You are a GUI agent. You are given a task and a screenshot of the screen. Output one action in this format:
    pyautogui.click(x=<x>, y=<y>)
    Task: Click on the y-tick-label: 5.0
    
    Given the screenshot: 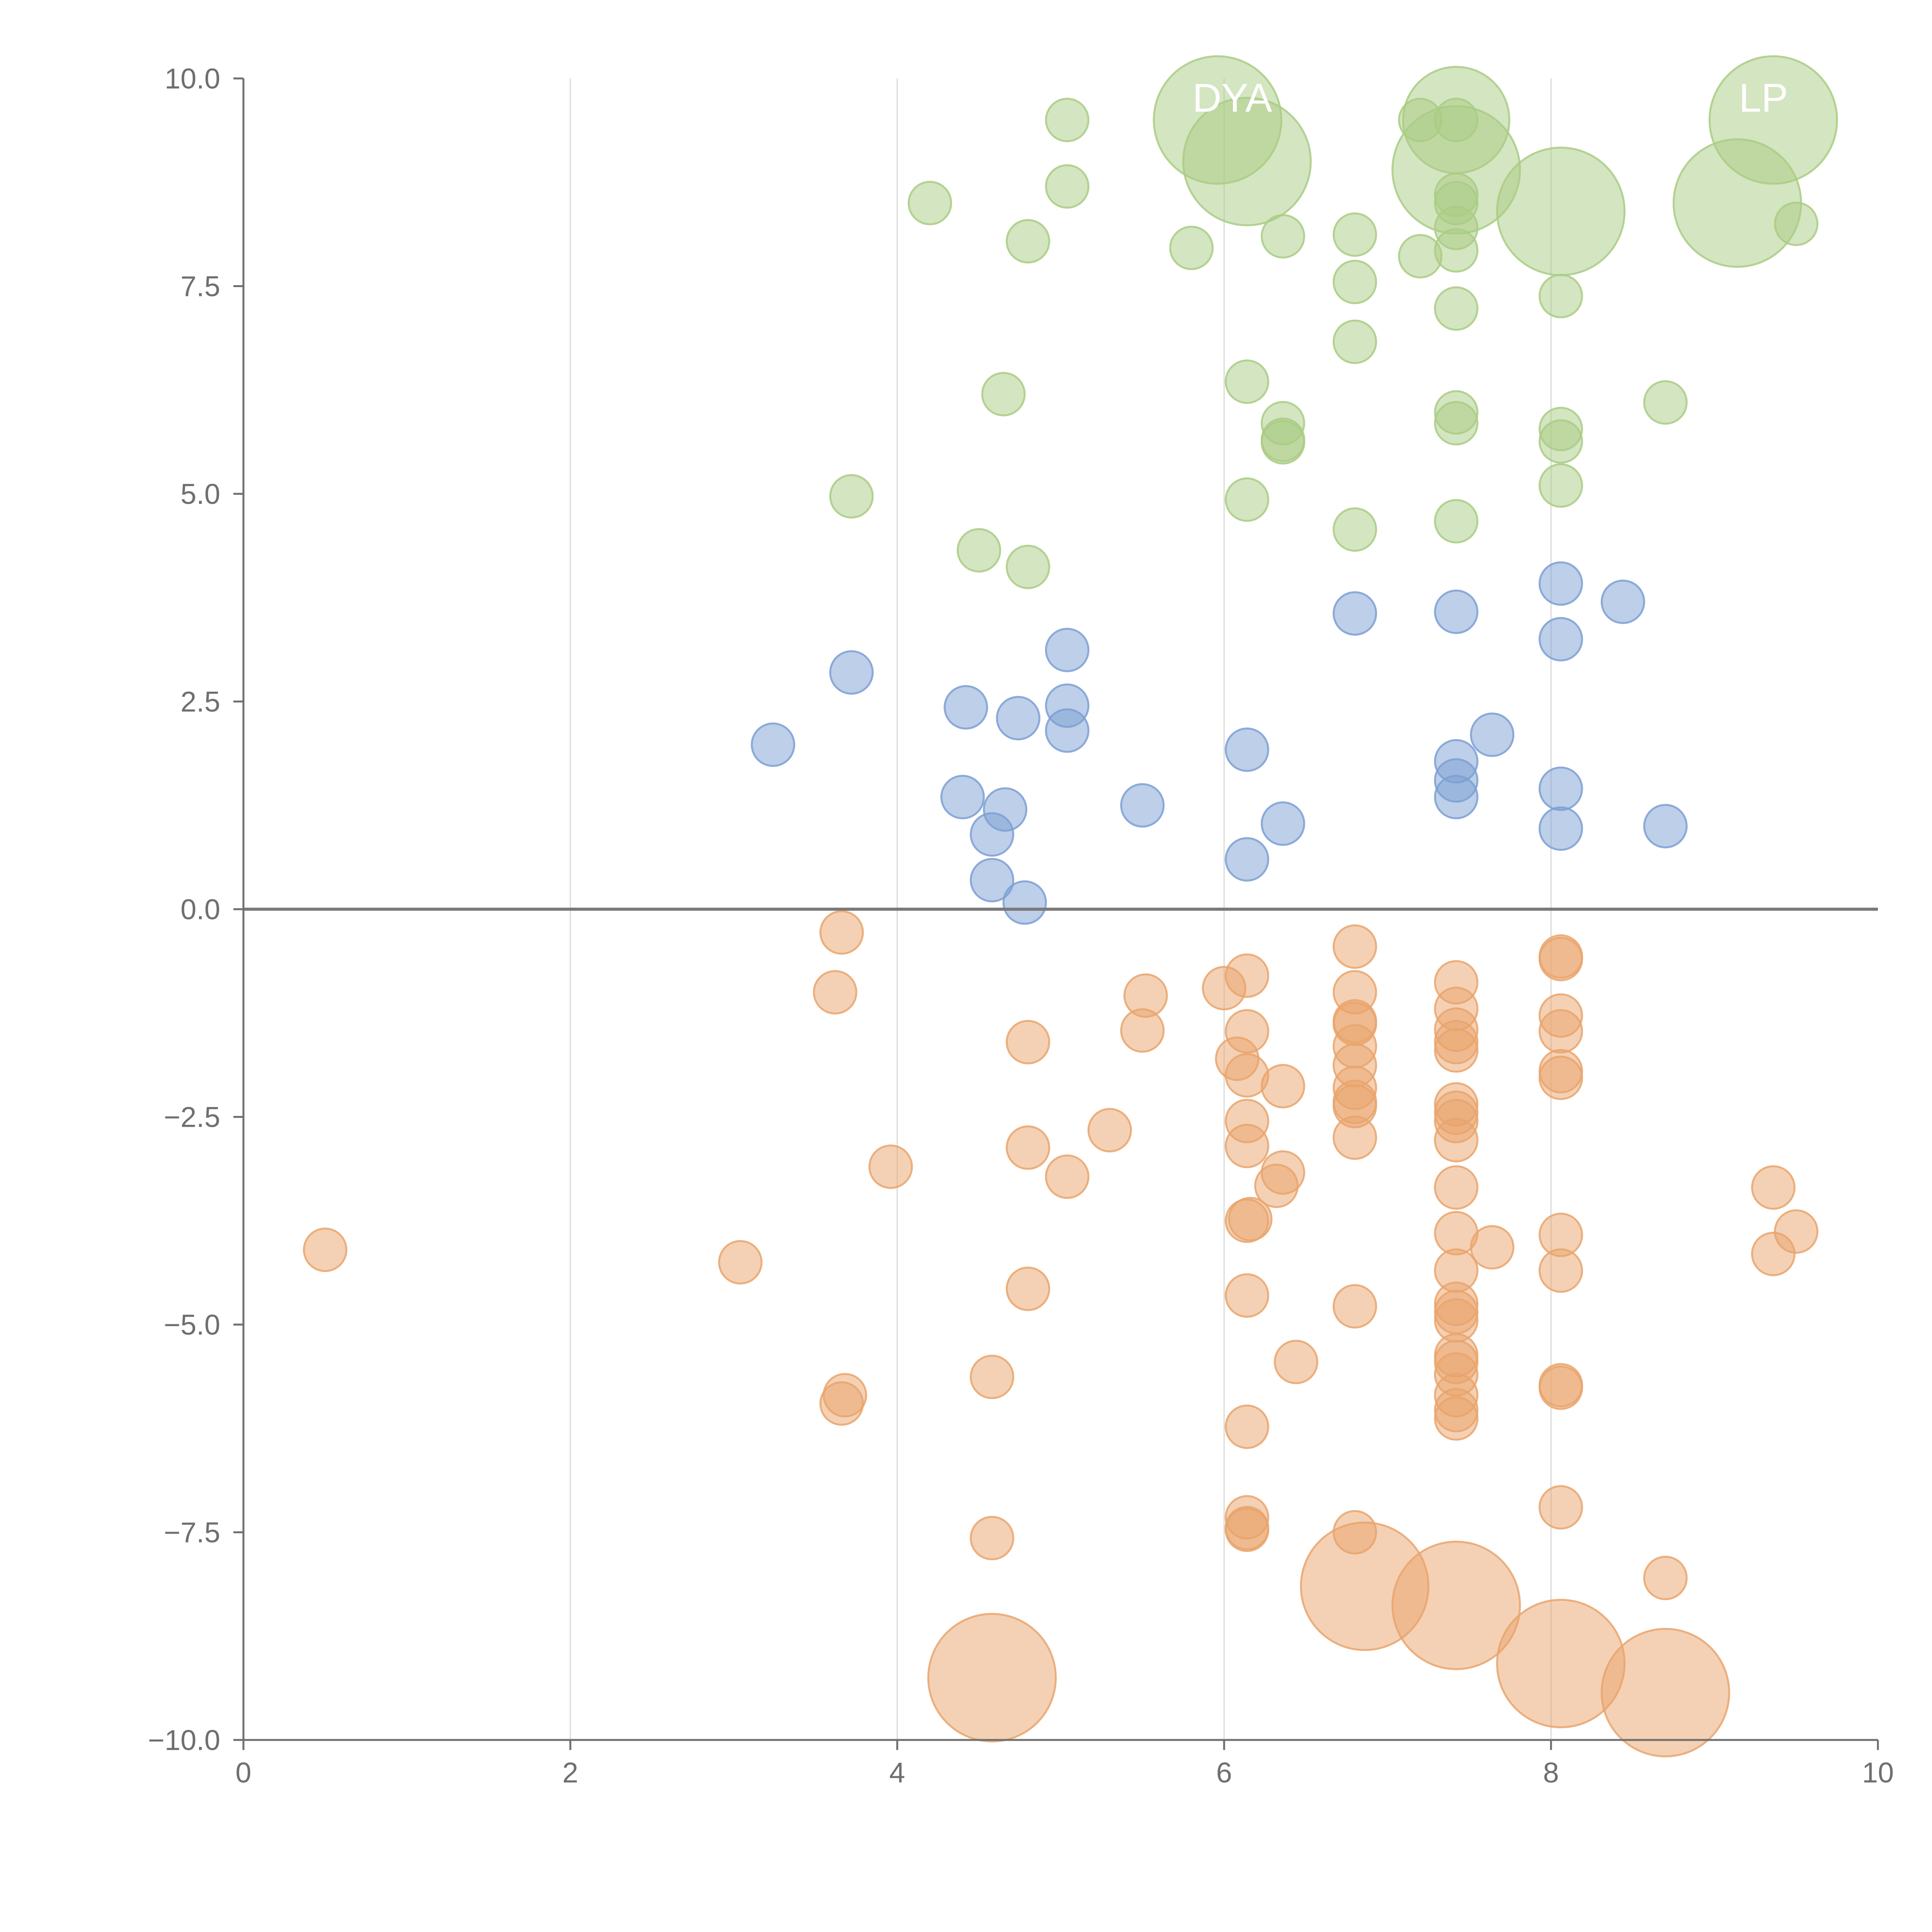 What is the action you would take?
    pyautogui.click(x=200, y=494)
    